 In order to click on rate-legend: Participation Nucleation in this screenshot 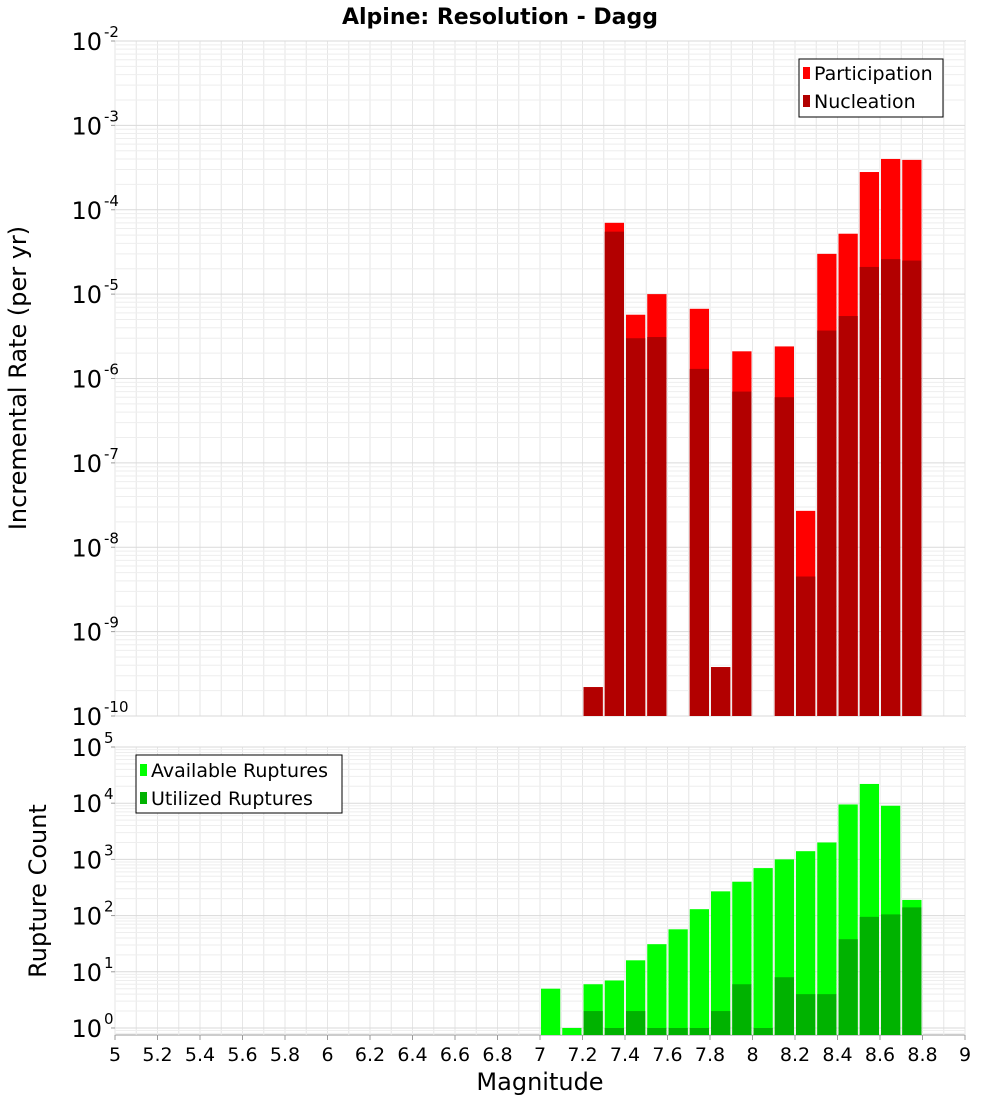, I will do `click(871, 88)`.